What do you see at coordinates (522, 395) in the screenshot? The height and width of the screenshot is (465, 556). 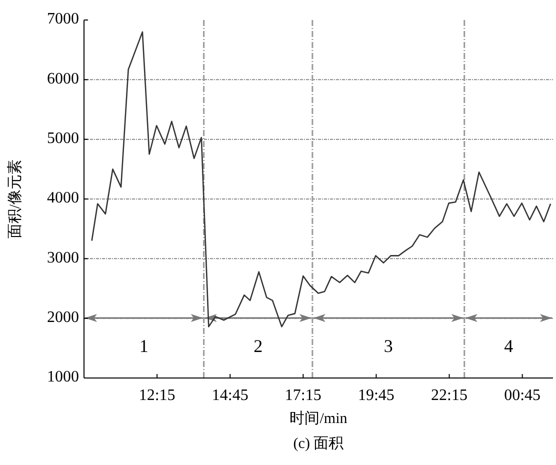 I see `x-tick-label: 00:45` at bounding box center [522, 395].